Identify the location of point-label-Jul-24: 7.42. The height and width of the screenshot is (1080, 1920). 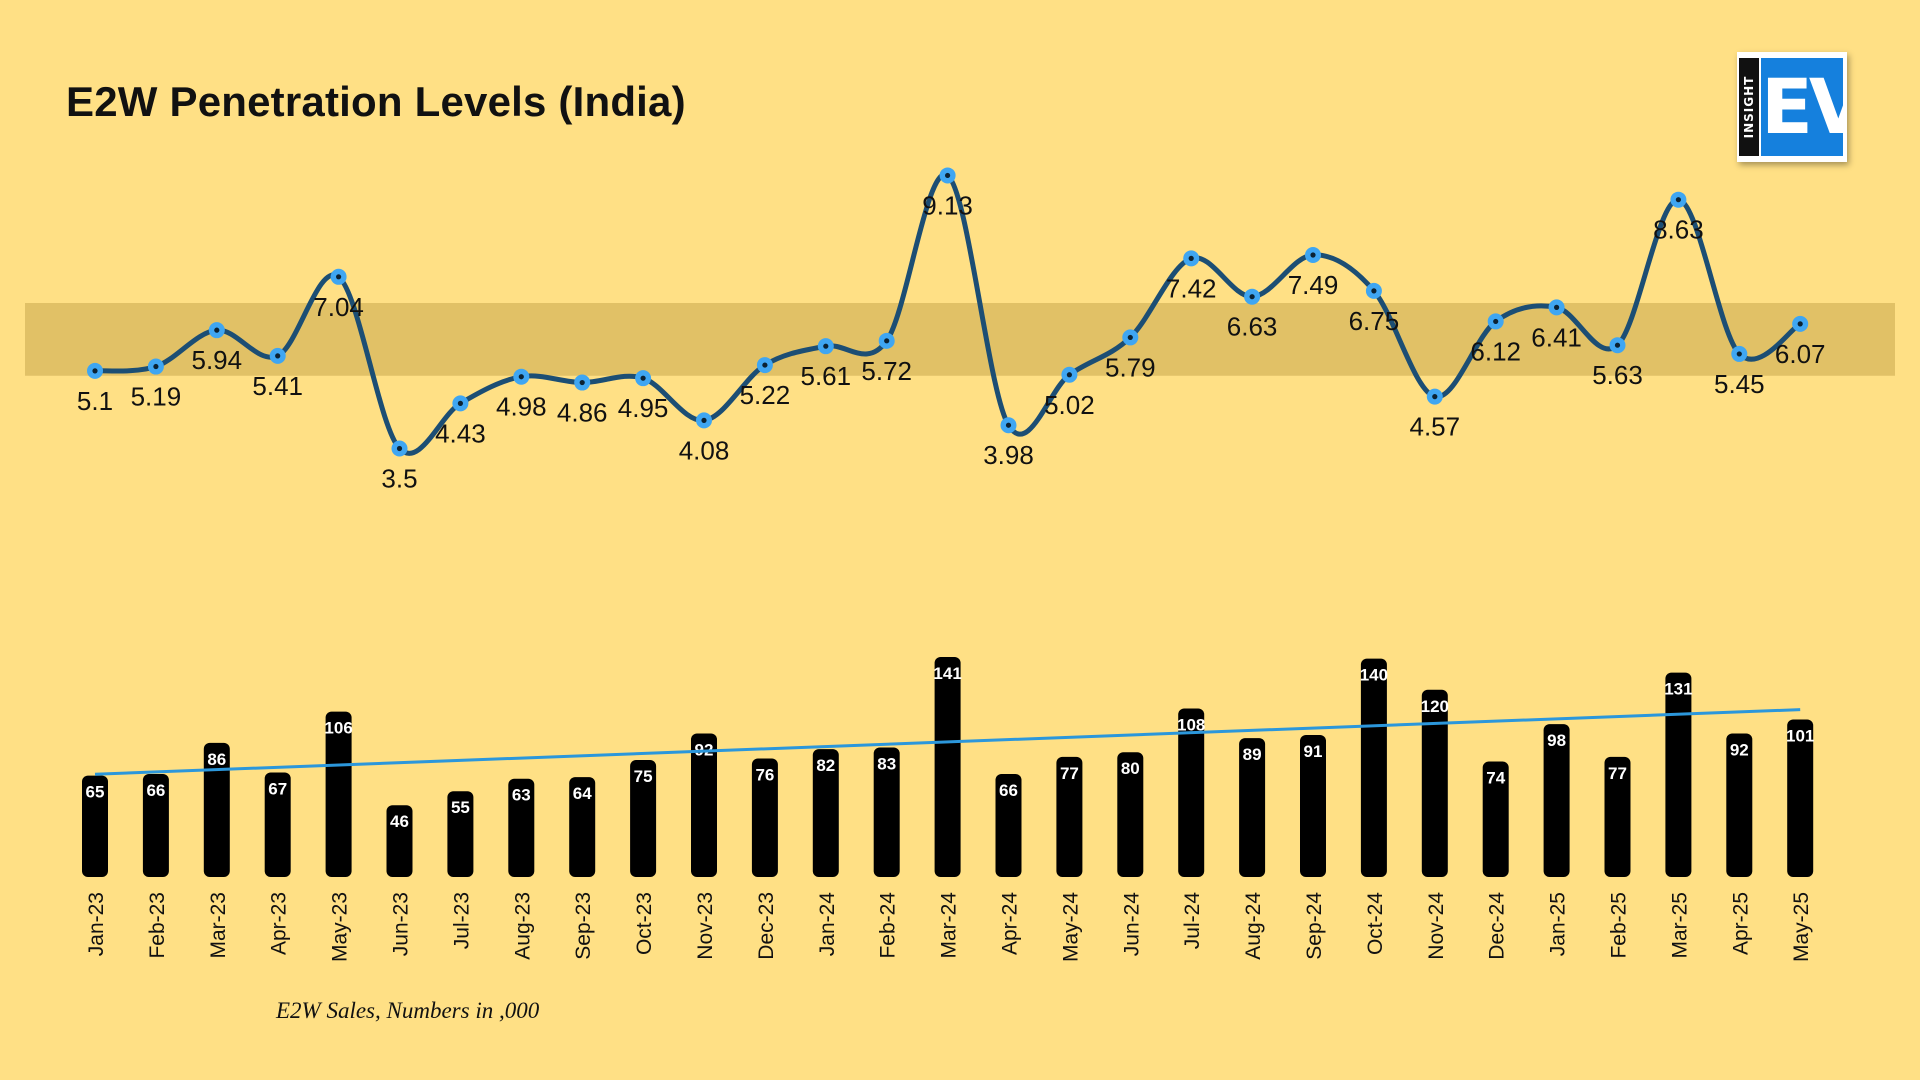
(1191, 288).